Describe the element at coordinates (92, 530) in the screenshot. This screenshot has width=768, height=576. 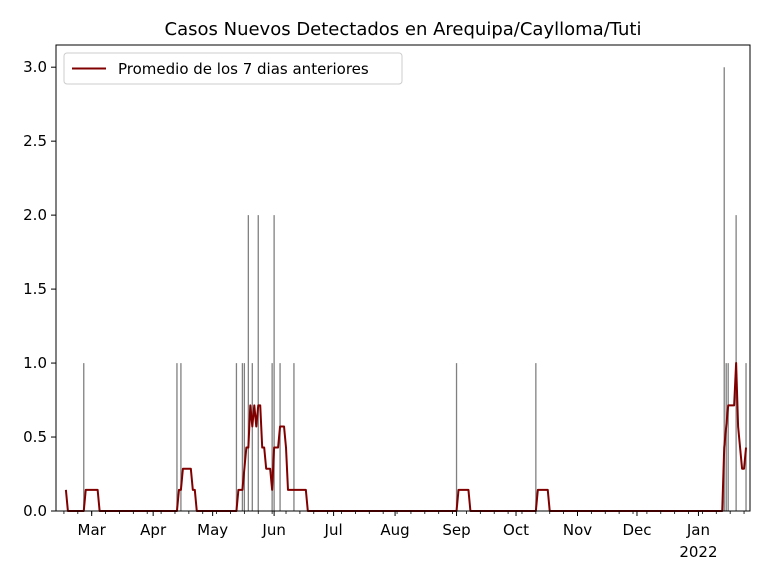
I see `x-tick-label-0: Mar` at that location.